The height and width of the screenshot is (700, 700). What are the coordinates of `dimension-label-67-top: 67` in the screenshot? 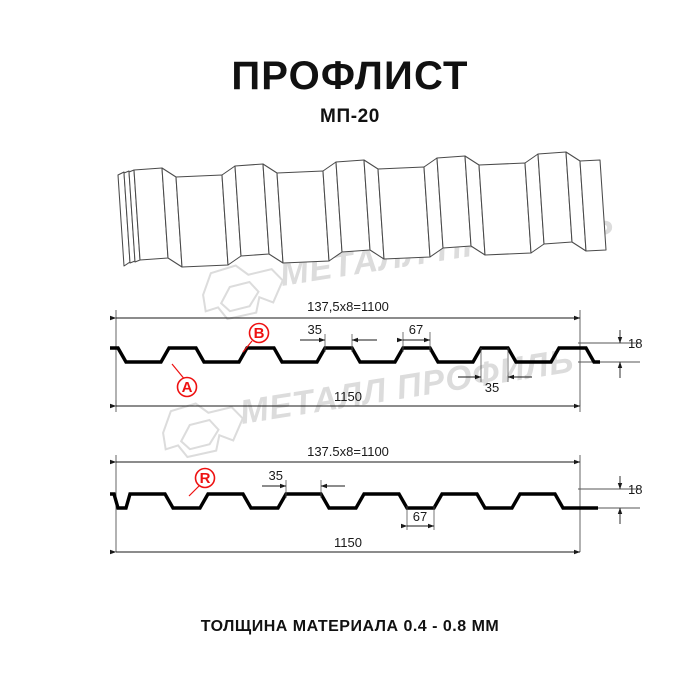 It's located at (416, 329).